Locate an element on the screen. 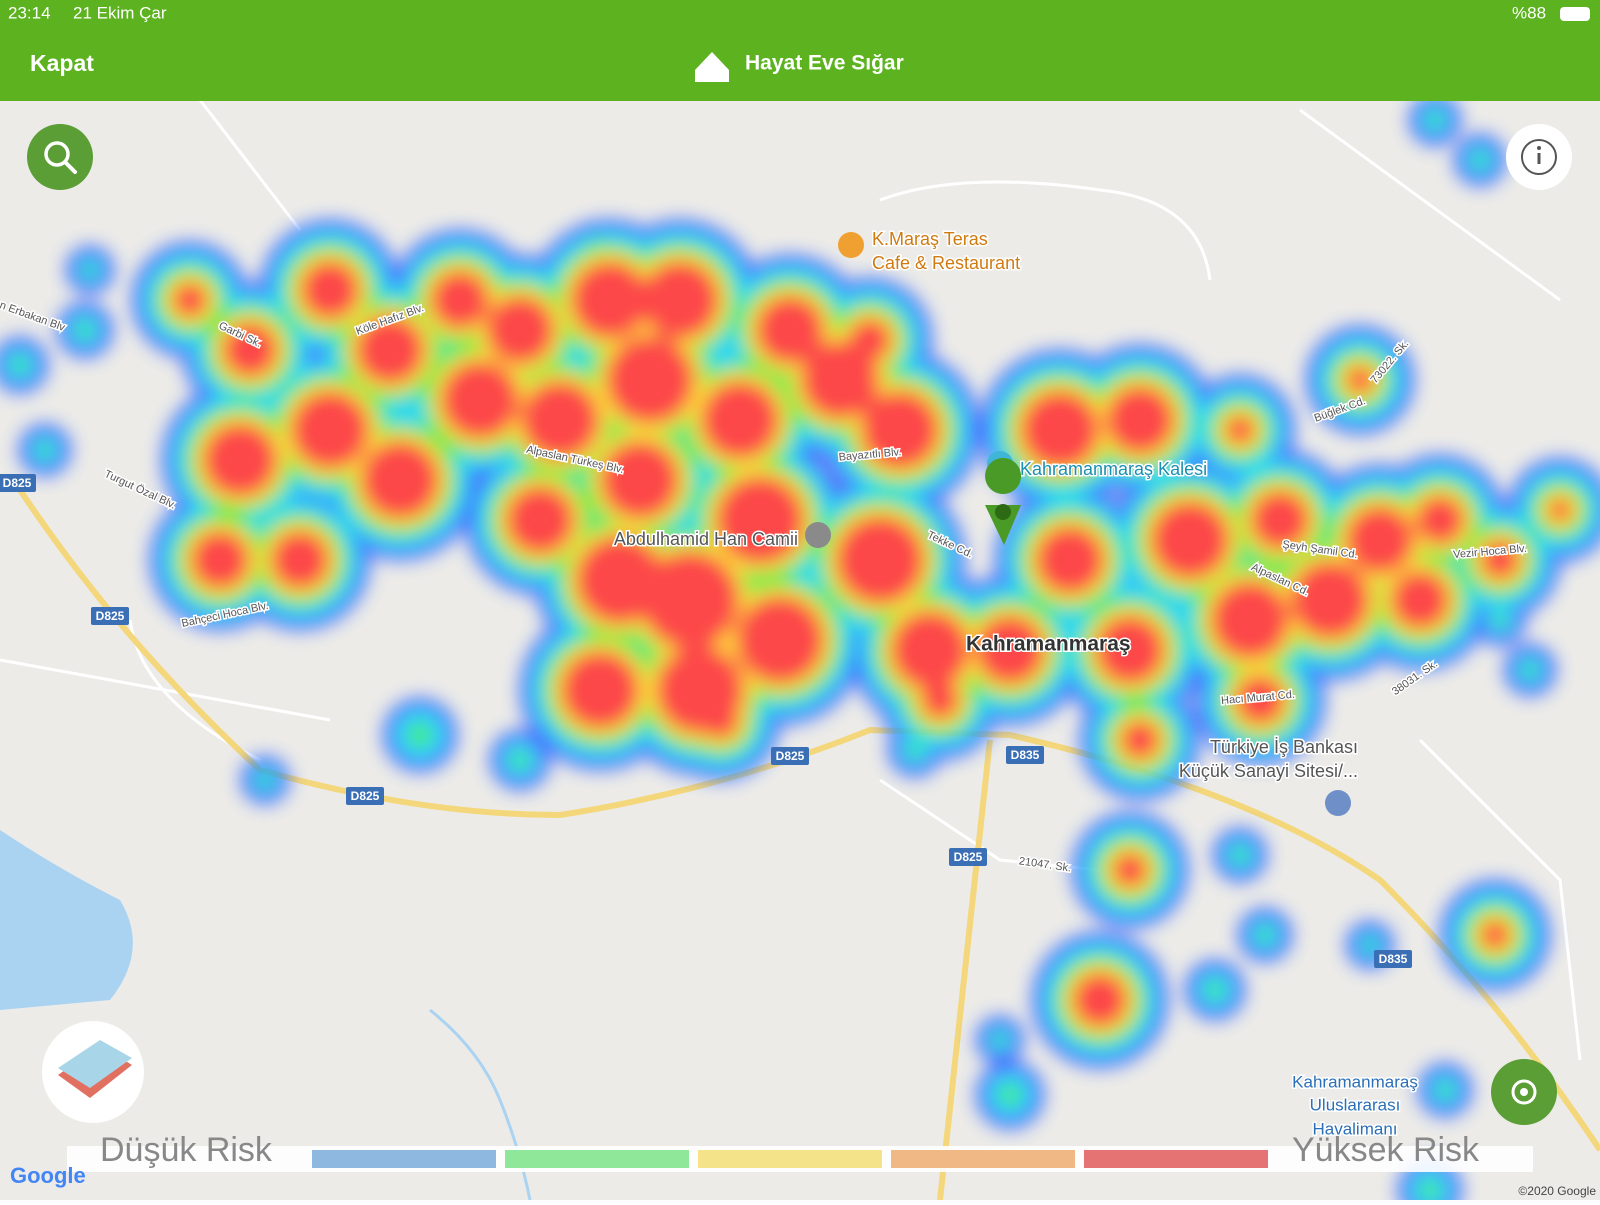  place-label: Abdulhamid Han Camii is located at coordinates (706, 539).